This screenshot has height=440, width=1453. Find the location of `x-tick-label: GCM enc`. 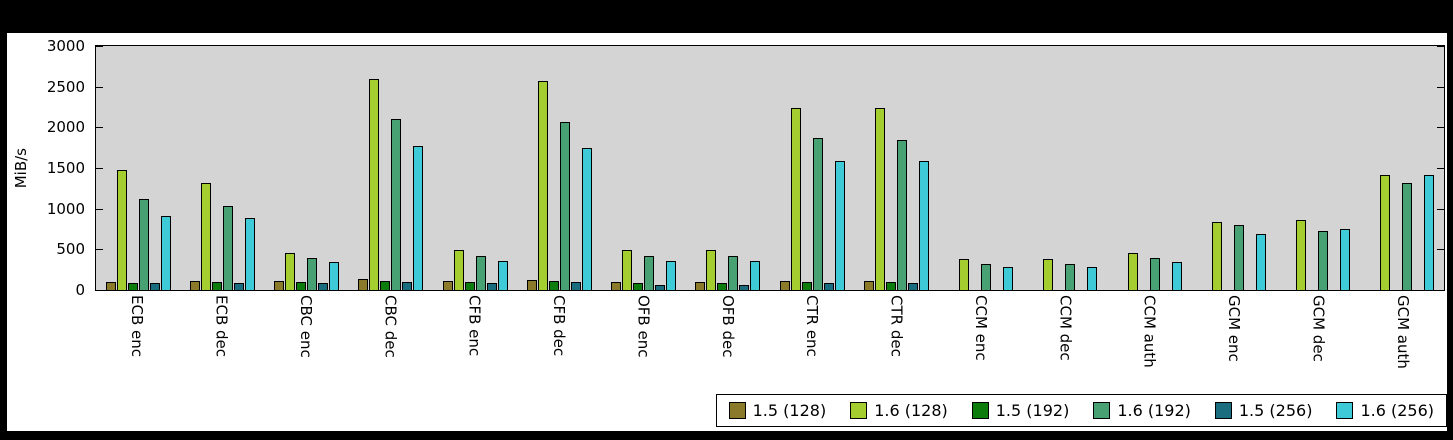

x-tick-label: GCM enc is located at coordinates (1234, 328).